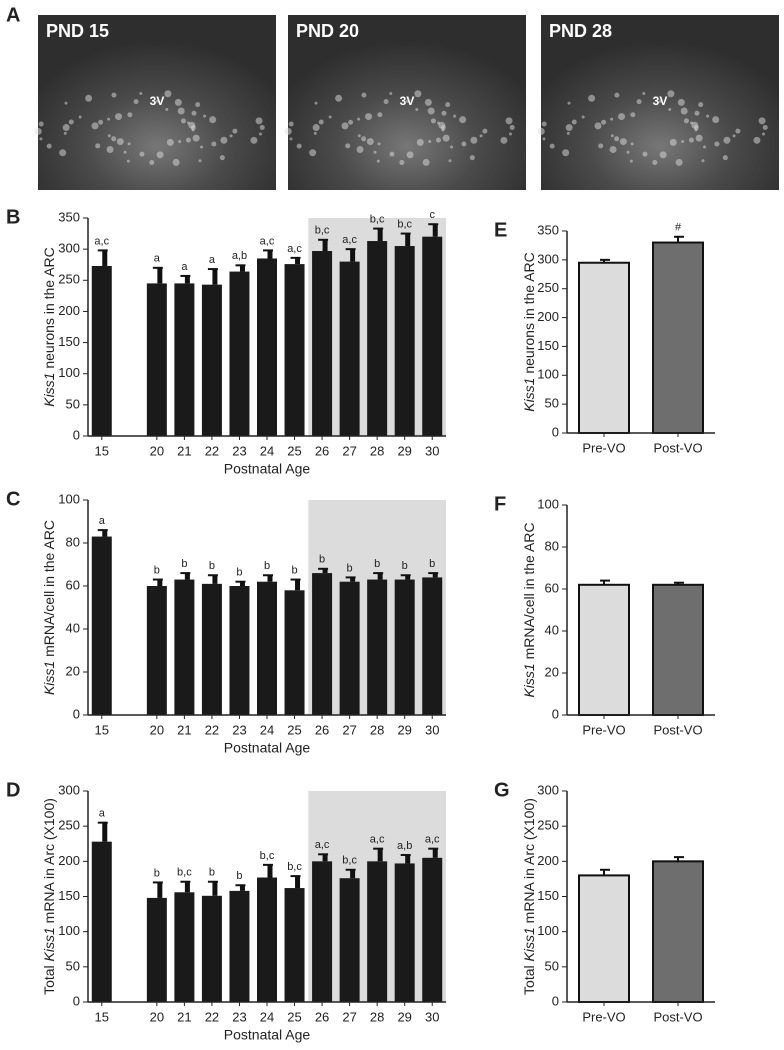  I want to click on y-tick-label: 40, so click(552, 629).